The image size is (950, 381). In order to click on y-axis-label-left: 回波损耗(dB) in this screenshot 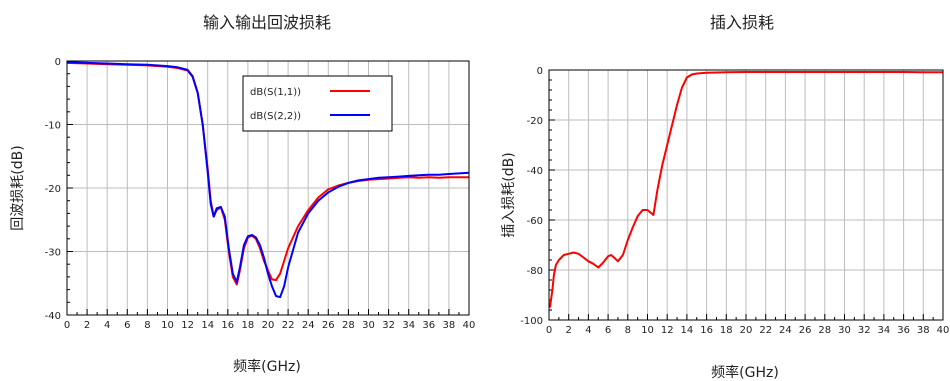, I will do `click(18, 187)`.